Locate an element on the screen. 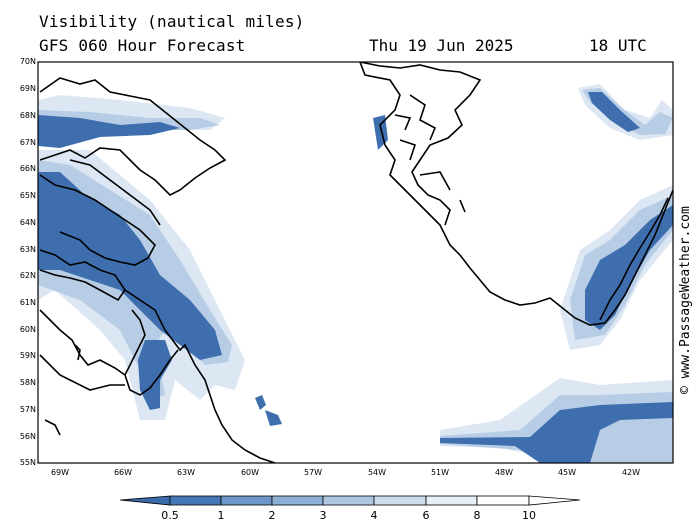  coastline-greenland-north is located at coordinates (420, 144).